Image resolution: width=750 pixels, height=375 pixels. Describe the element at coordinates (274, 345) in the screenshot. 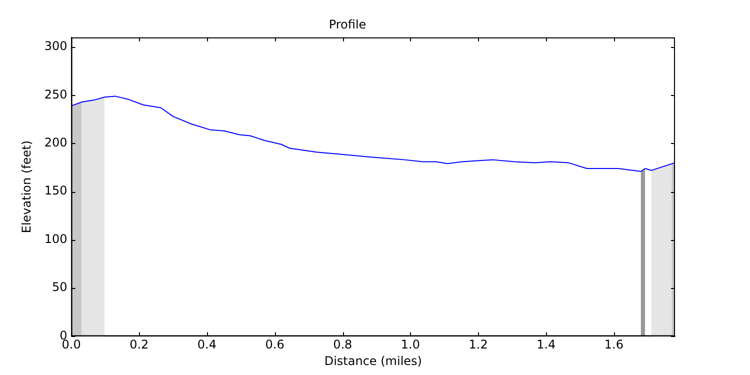

I see `x-tick-label: 0.6` at that location.